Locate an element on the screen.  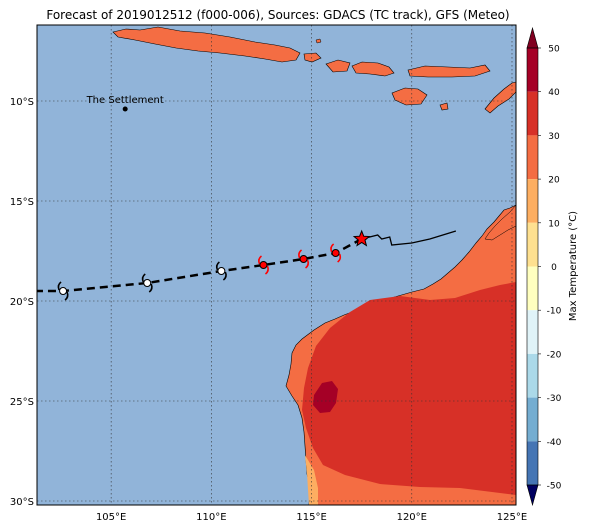
kimberley-coast is located at coordinates (500, 222).